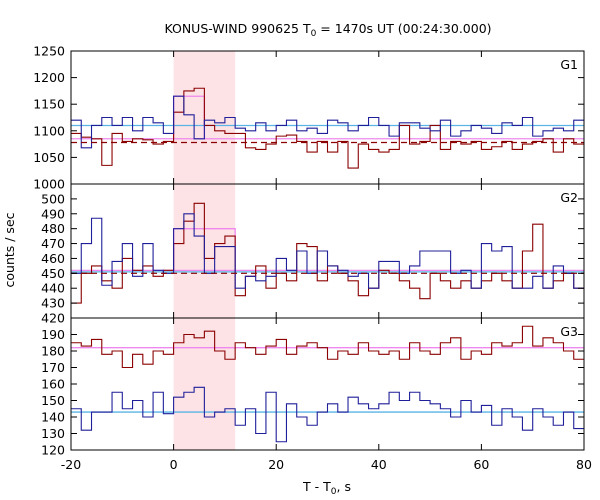 The height and width of the screenshot is (500, 600). I want to click on y-tick-label: 1100, so click(49, 130).